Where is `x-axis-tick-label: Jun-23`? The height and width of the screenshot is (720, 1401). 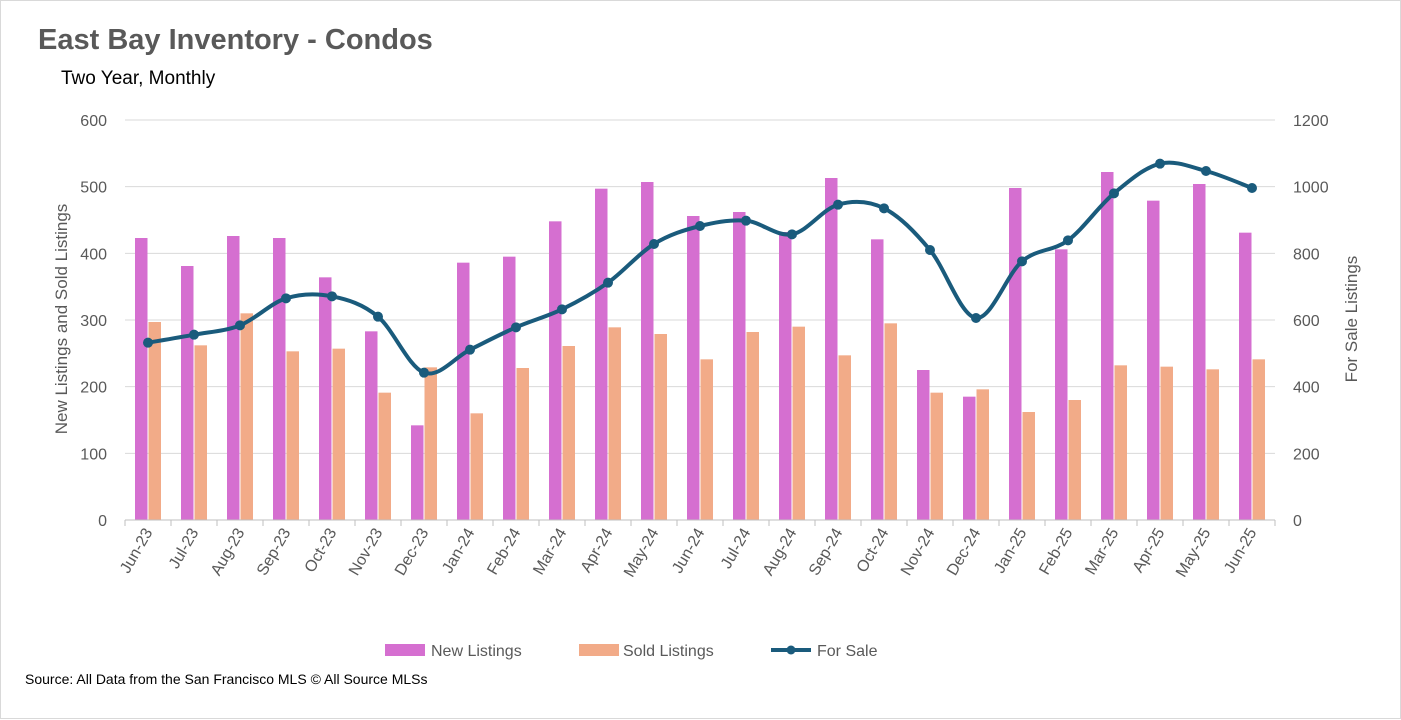
x-axis-tick-label: Jun-23 is located at coordinates (136, 550).